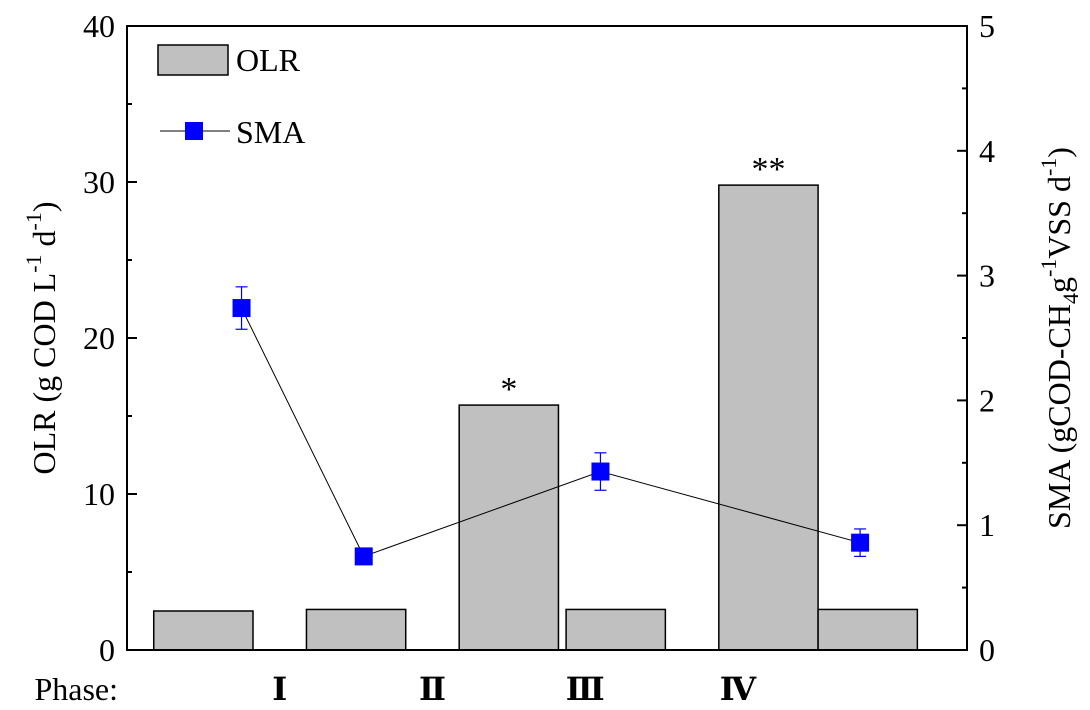 Image resolution: width=1090 pixels, height=710 pixels. I want to click on left-tick-label: 40, so click(99, 26).